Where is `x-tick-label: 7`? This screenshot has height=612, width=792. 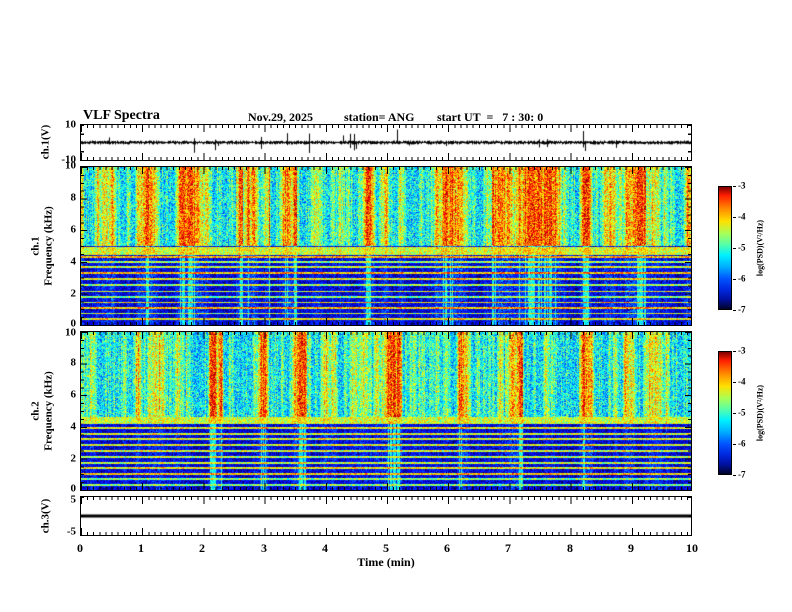 x-tick-label: 7 is located at coordinates (508, 548).